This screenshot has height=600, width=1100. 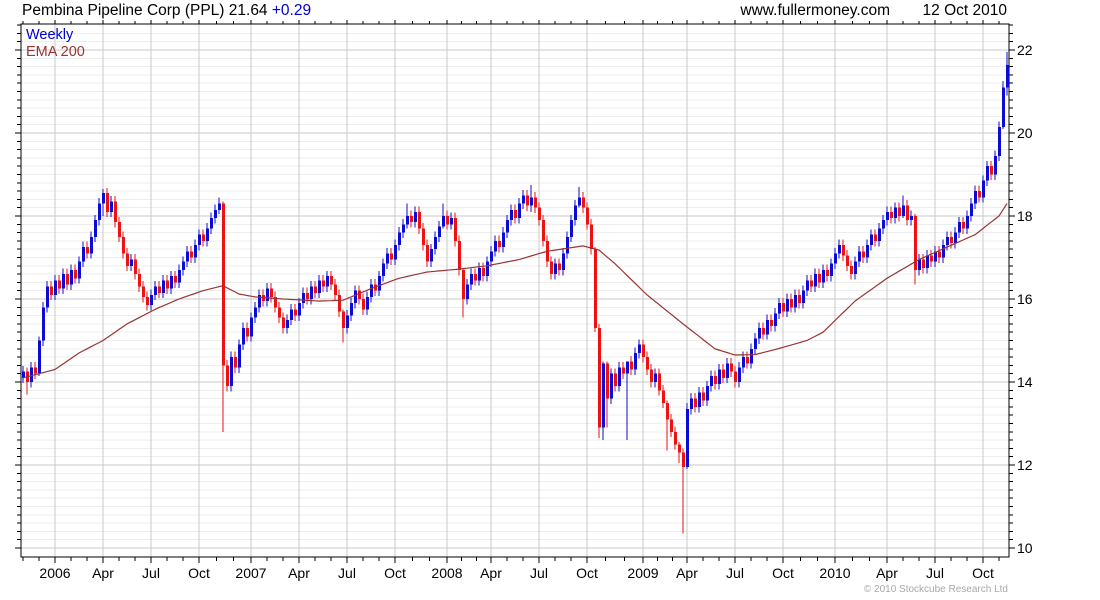 I want to click on x-axis-label: 2008, so click(x=446, y=573).